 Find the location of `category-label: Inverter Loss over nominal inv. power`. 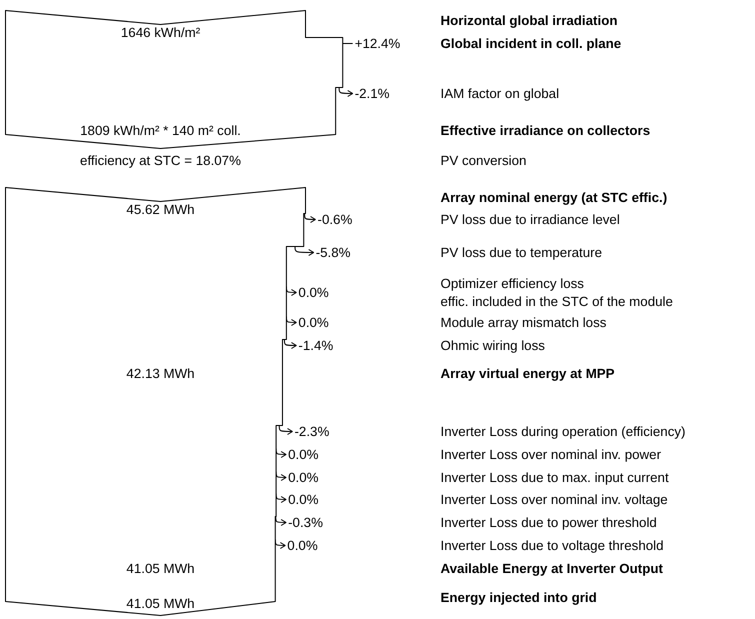

category-label: Inverter Loss over nominal inv. power is located at coordinates (551, 454).